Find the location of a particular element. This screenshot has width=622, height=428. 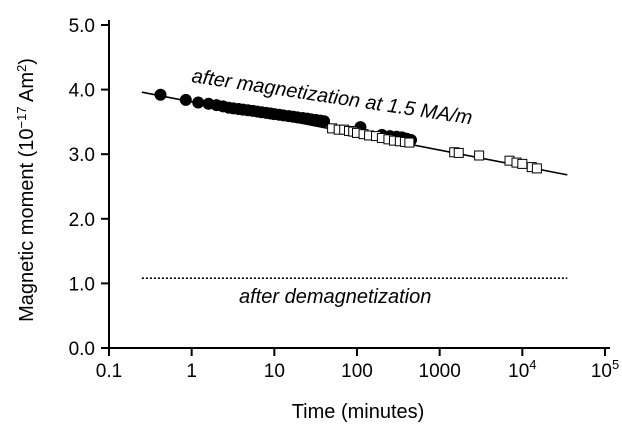

x-tick-label: 0.1 is located at coordinates (109, 371).